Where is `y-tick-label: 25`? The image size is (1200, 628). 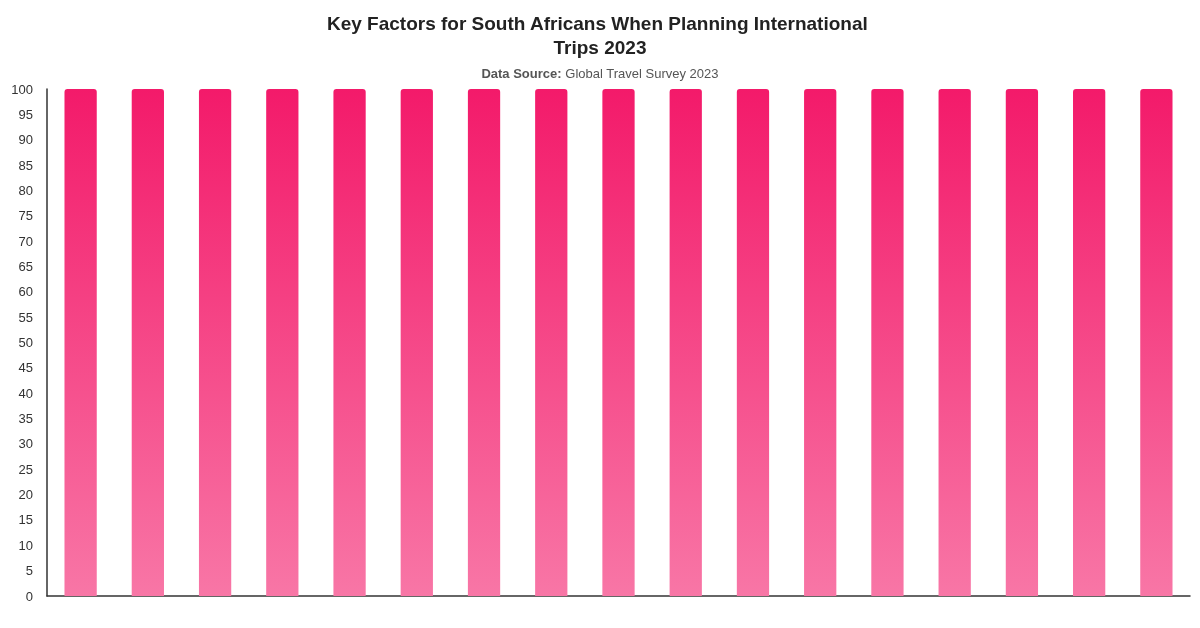 y-tick-label: 25 is located at coordinates (25, 469).